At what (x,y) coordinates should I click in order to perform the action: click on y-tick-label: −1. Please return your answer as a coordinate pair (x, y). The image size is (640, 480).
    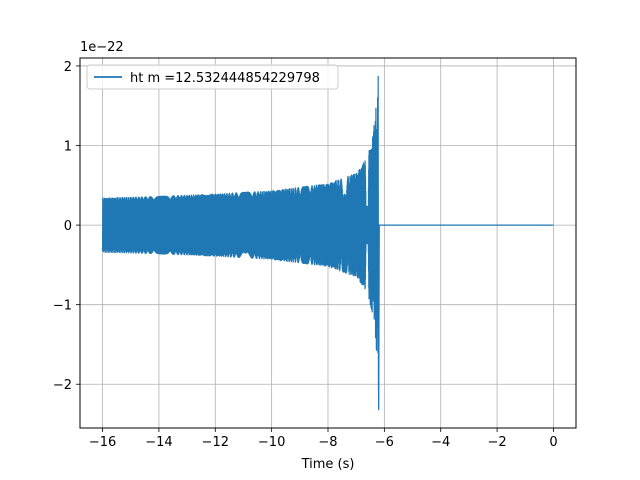
    Looking at the image, I should click on (62, 306).